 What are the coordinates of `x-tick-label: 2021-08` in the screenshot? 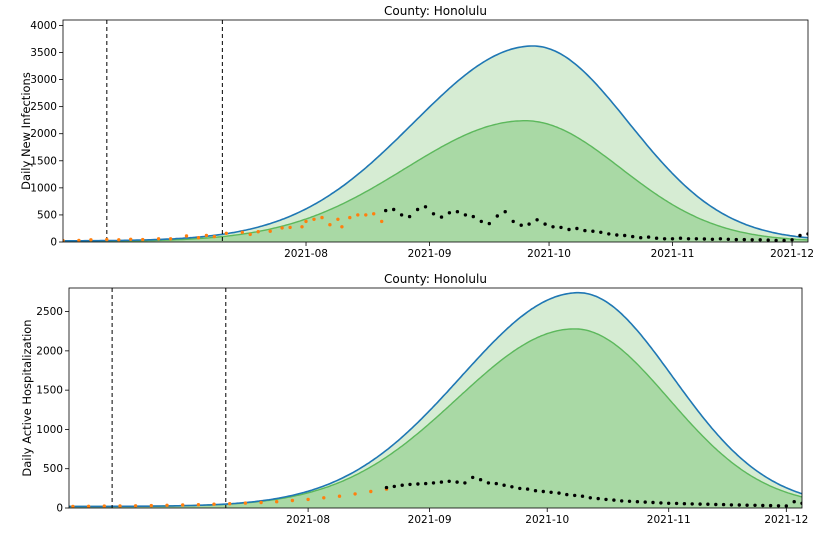 It's located at (306, 254).